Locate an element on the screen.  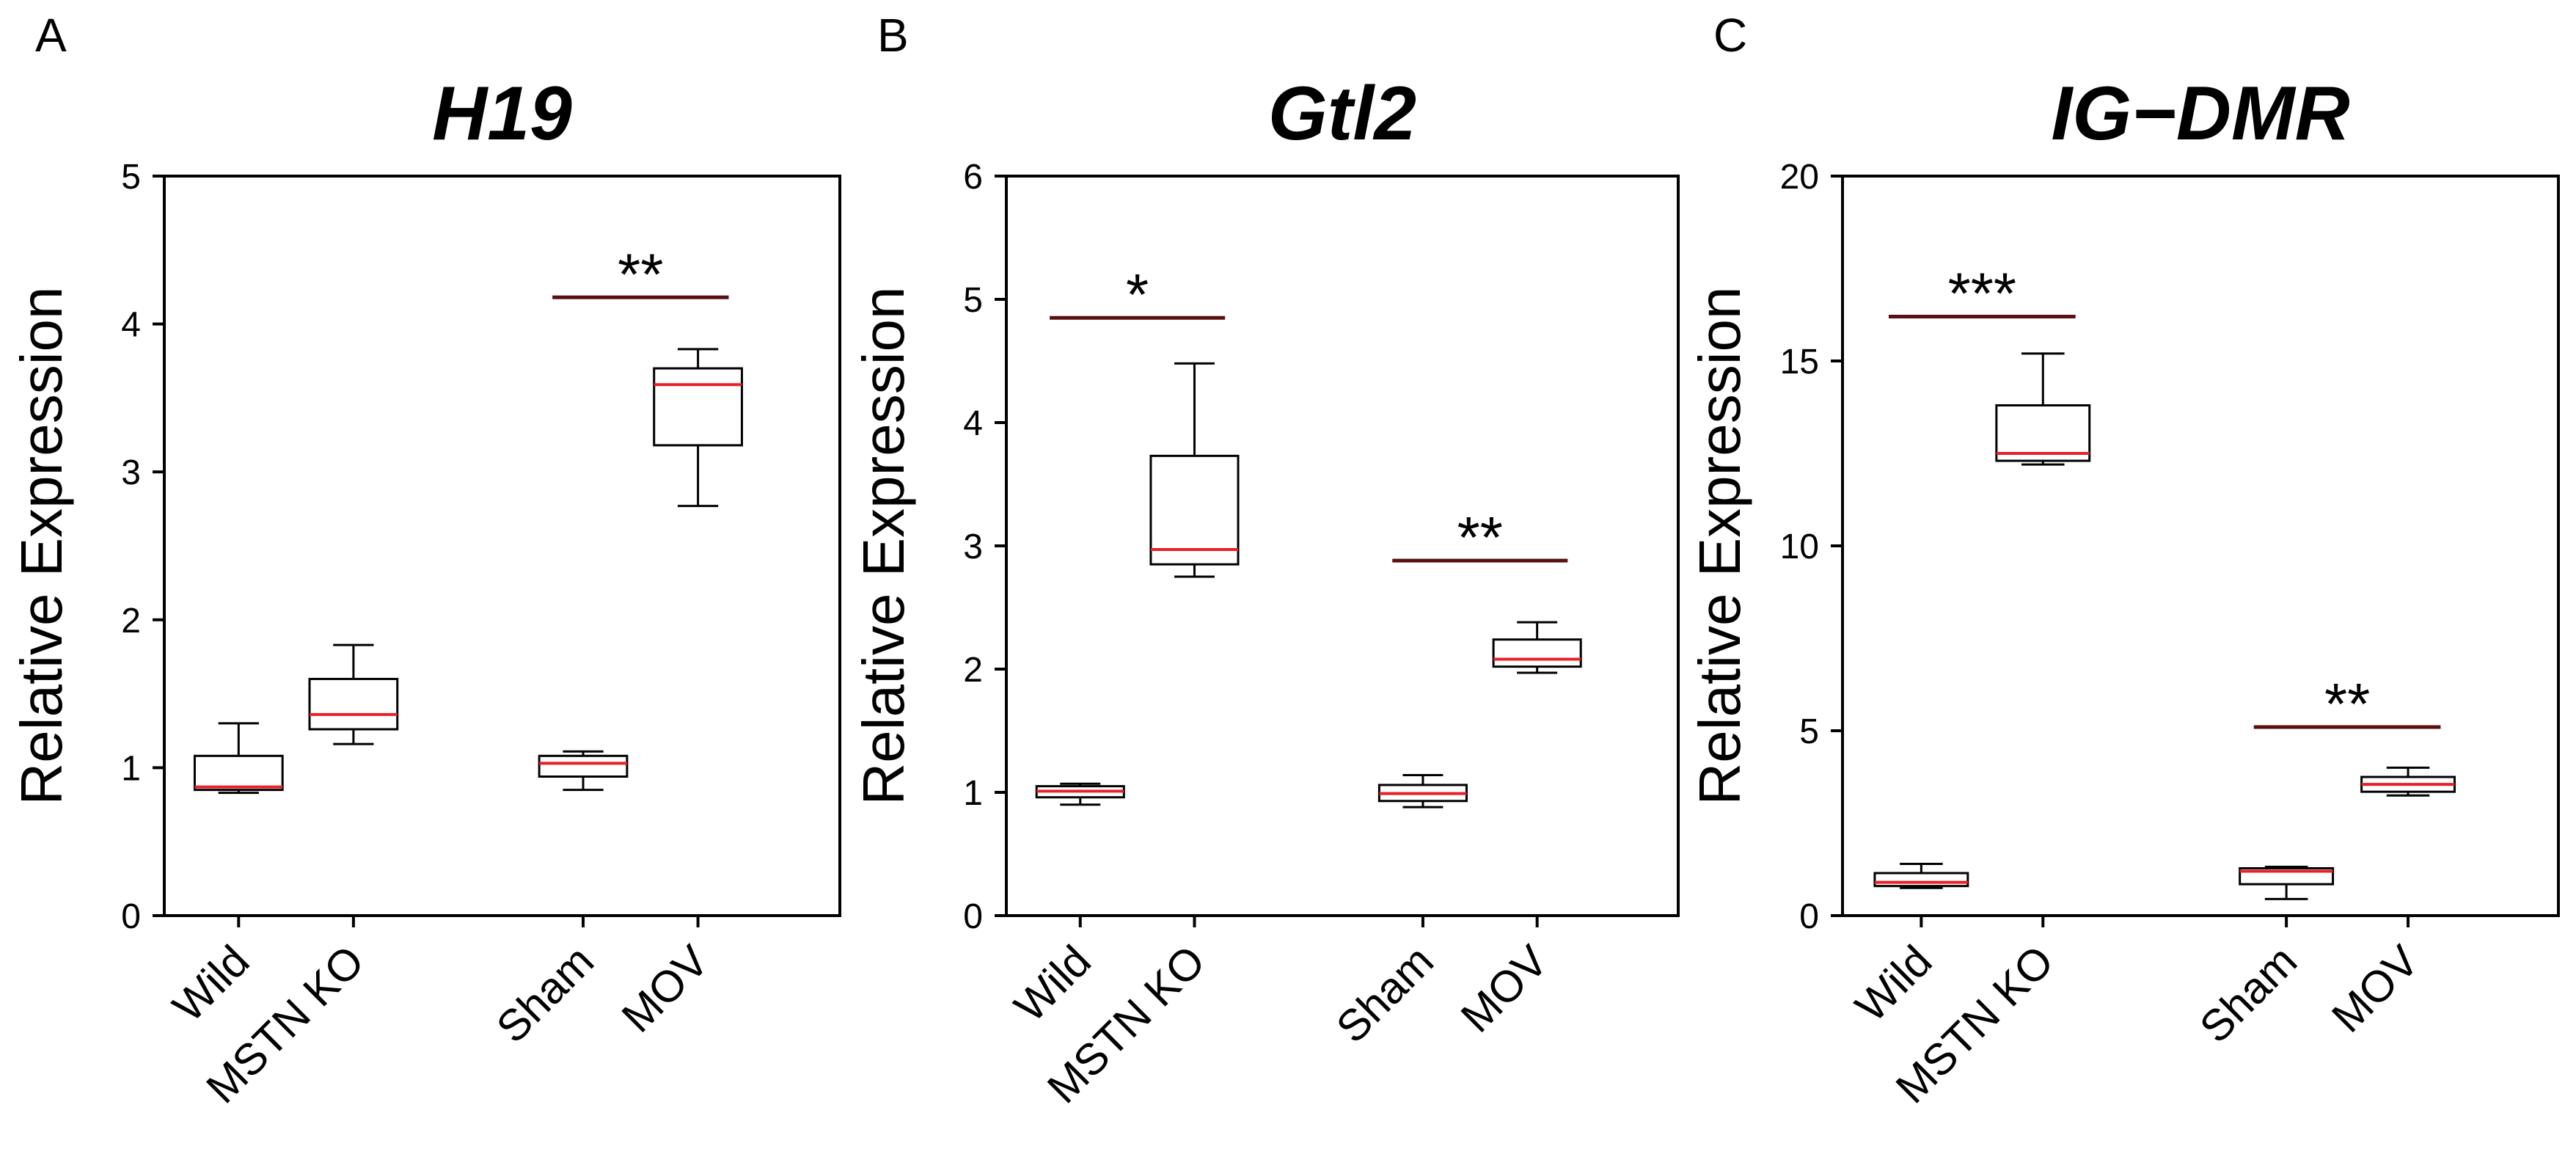
panel-letter: C is located at coordinates (1730, 35).